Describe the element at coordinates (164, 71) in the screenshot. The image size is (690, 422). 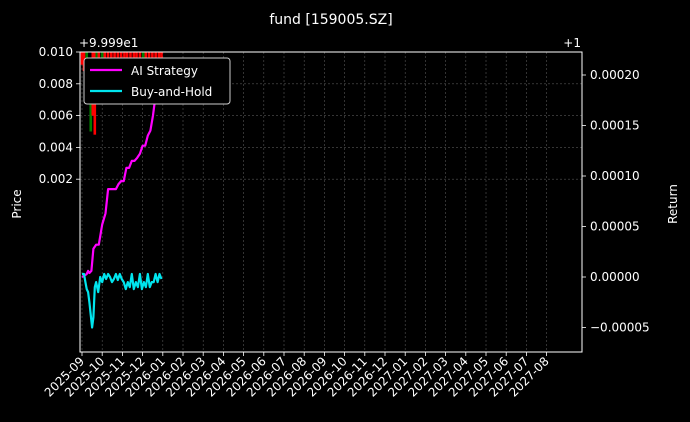
I see `legend-label-strategy: AI Strategy` at that location.